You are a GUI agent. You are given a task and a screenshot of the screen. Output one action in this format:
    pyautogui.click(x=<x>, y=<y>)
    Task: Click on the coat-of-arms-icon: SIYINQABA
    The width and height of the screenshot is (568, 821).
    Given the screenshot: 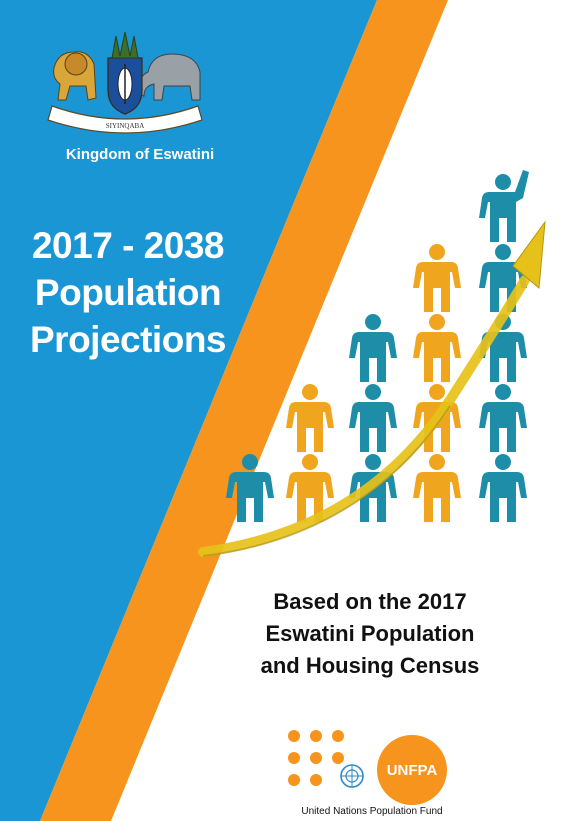 What is the action you would take?
    pyautogui.click(x=125, y=82)
    